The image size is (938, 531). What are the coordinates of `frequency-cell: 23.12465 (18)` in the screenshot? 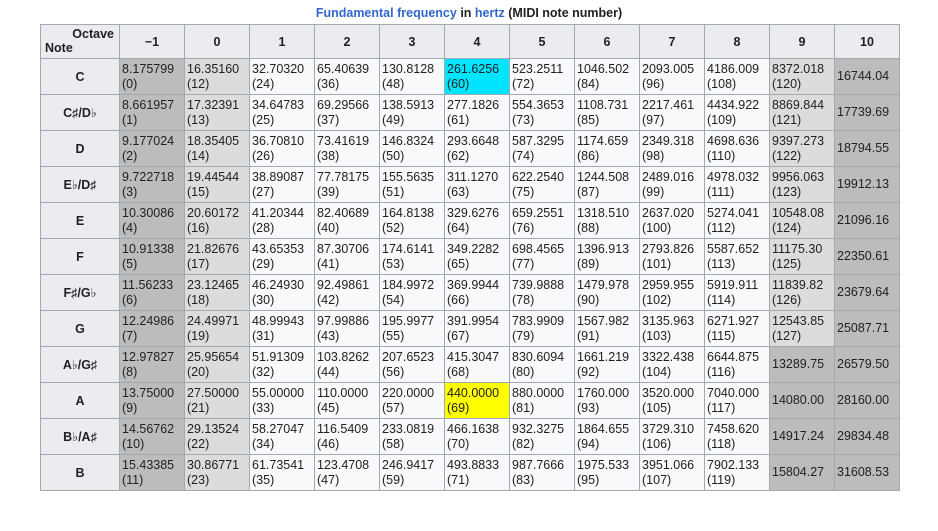 It's located at (217, 292).